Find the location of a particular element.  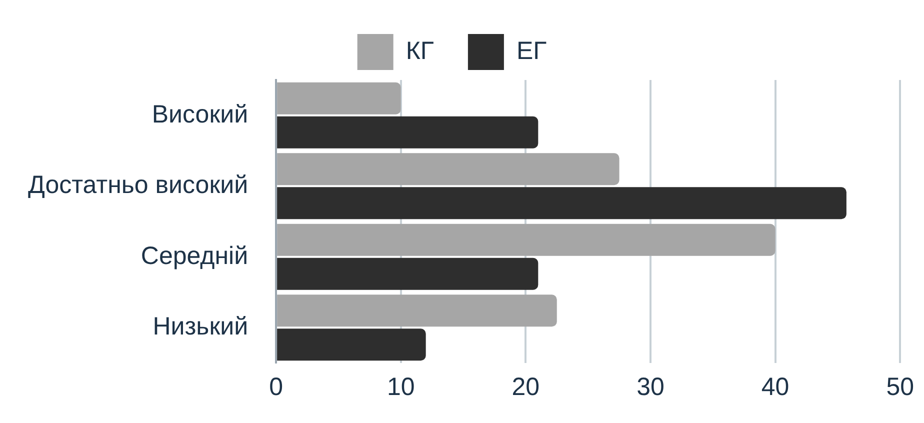

x-tick-label: 50 is located at coordinates (900, 386).